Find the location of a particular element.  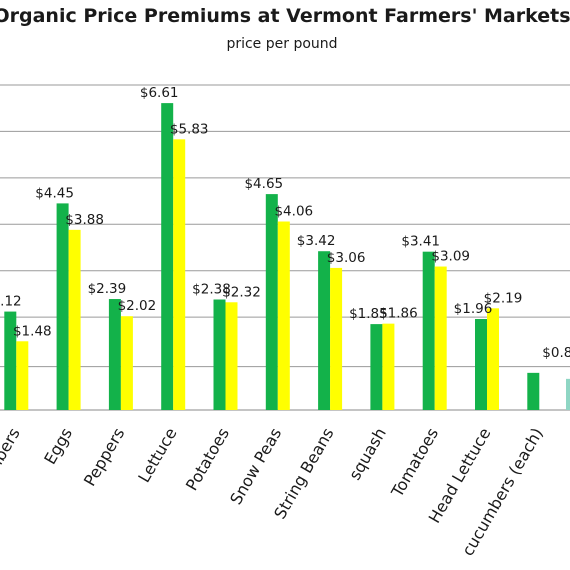

data-label: $2.19 is located at coordinates (503, 298).